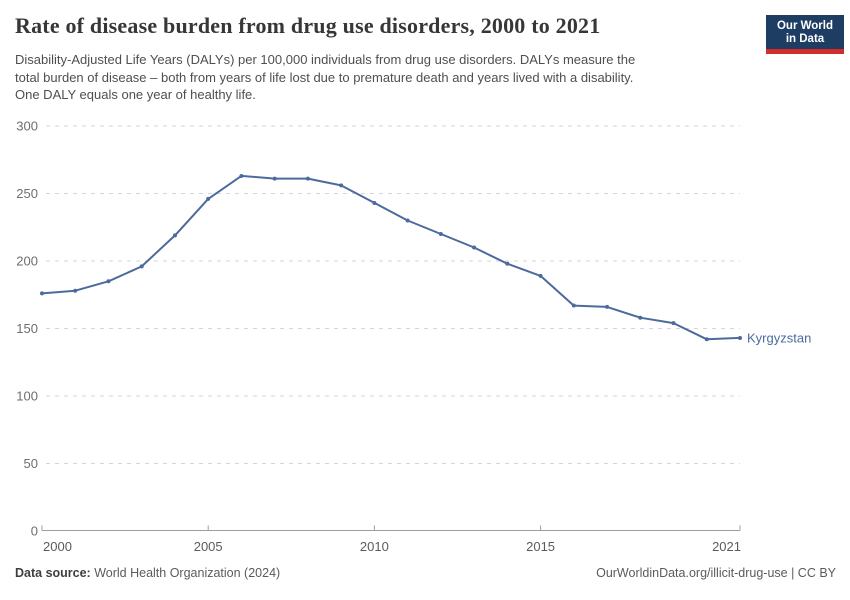 This screenshot has width=850, height=600. I want to click on y-tick-label: 200, so click(27, 261).